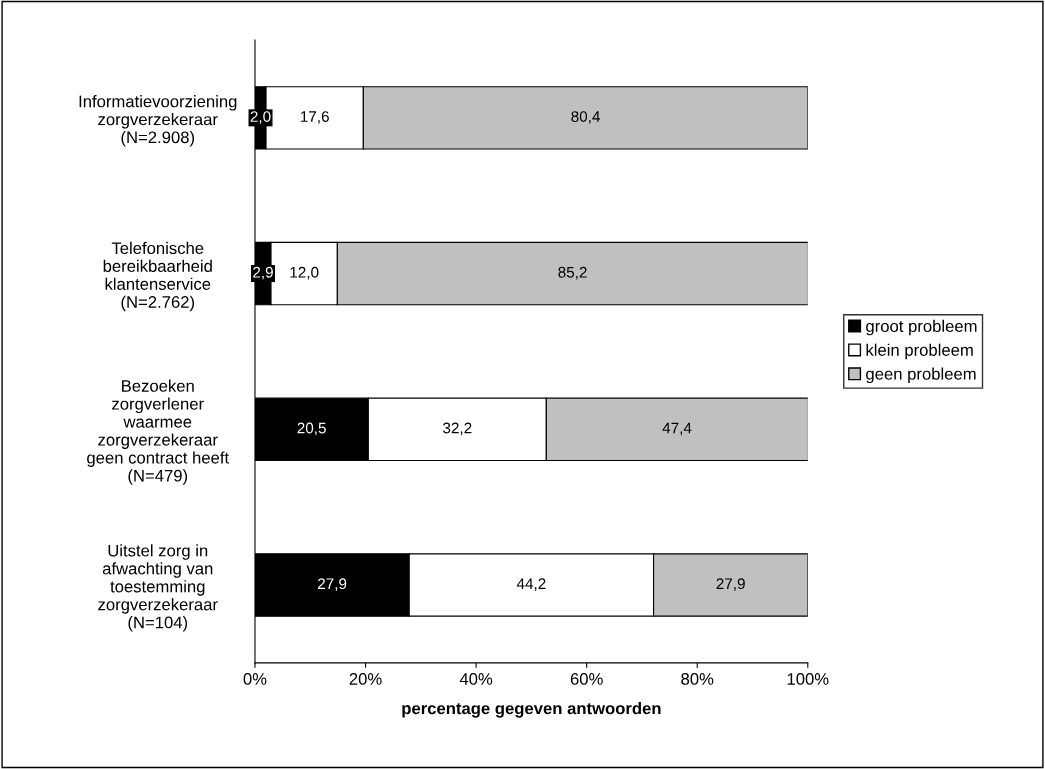 The image size is (1045, 769). What do you see at coordinates (919, 351) in the screenshot?
I see `legend-label: klein probleem` at bounding box center [919, 351].